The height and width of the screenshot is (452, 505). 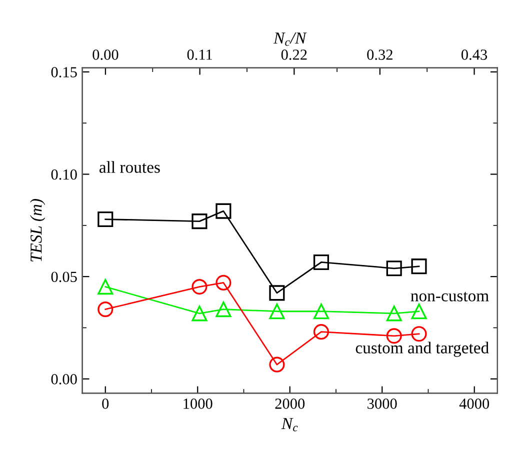 I want to click on annotation: non-custom, so click(x=449, y=297).